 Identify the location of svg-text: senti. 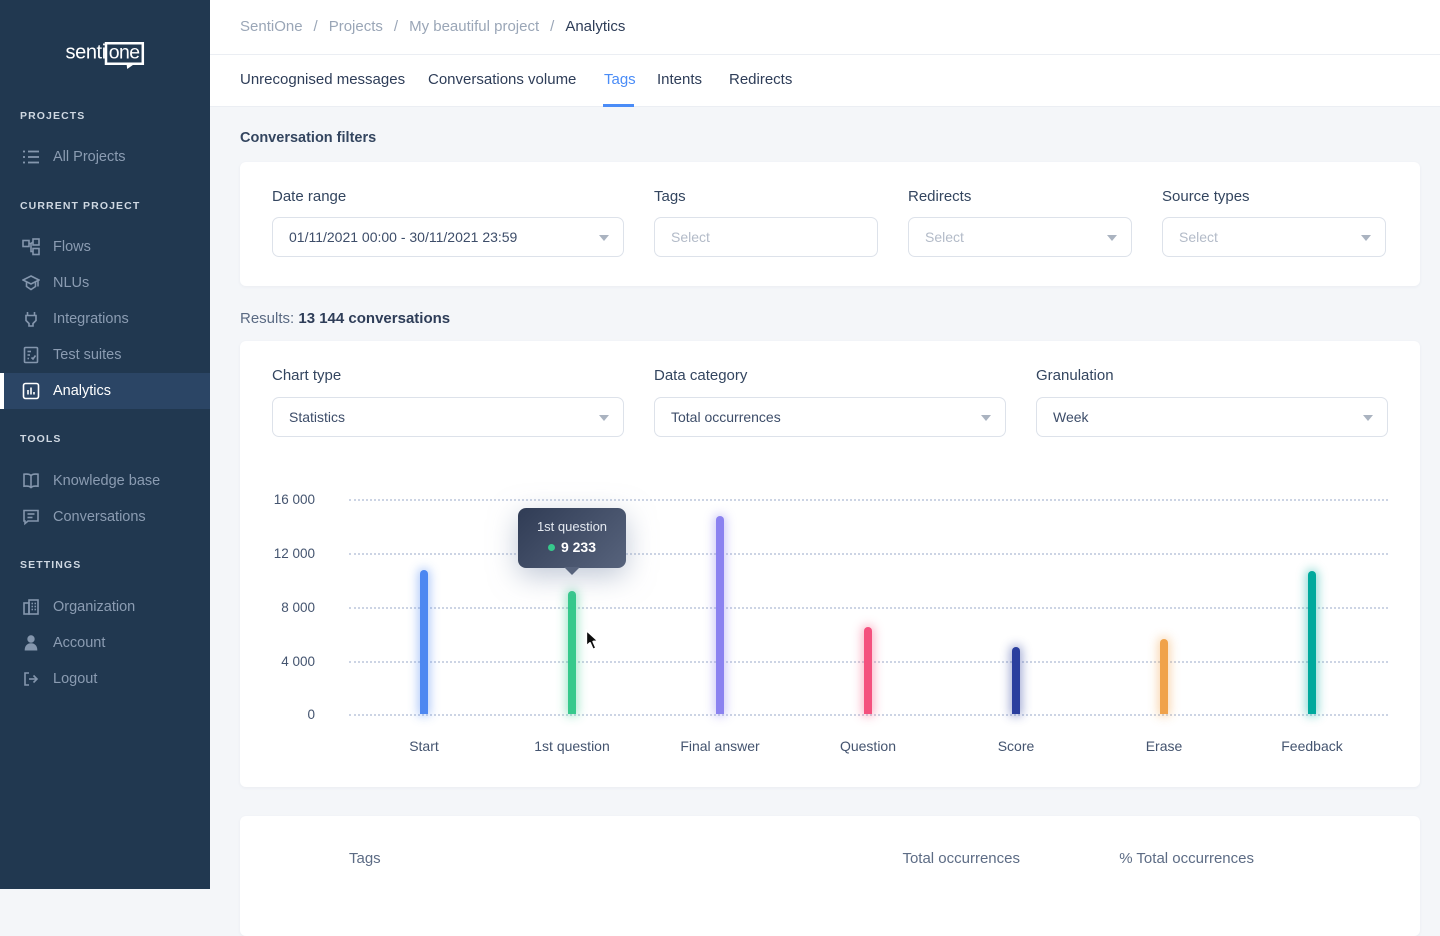
(86, 53).